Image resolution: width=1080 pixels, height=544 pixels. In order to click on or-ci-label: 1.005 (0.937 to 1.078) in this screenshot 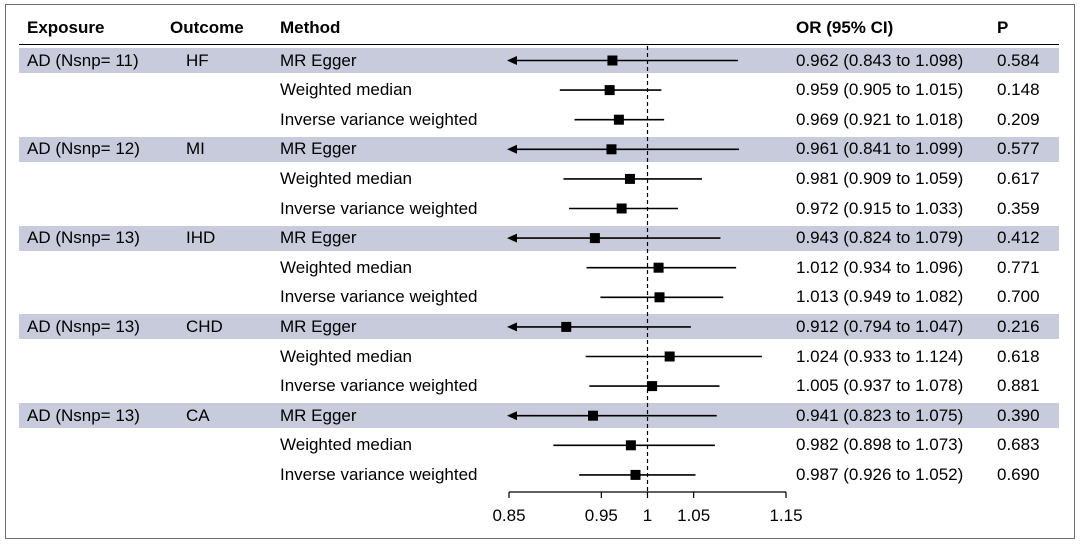, I will do `click(880, 386)`.